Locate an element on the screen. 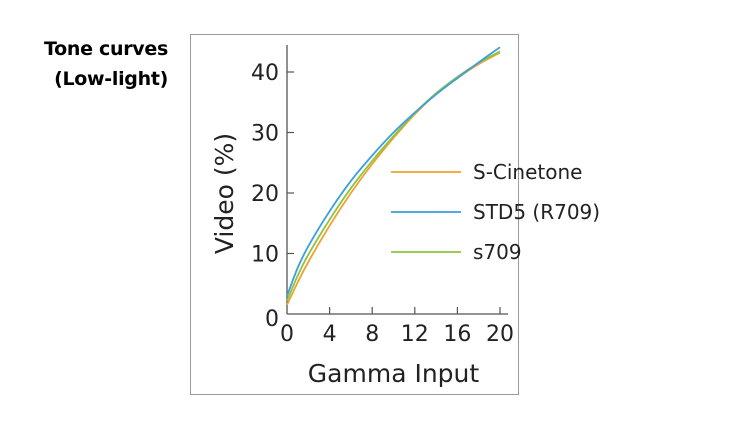  y-ticks: 0 10 20 30 40 is located at coordinates (272, 196).